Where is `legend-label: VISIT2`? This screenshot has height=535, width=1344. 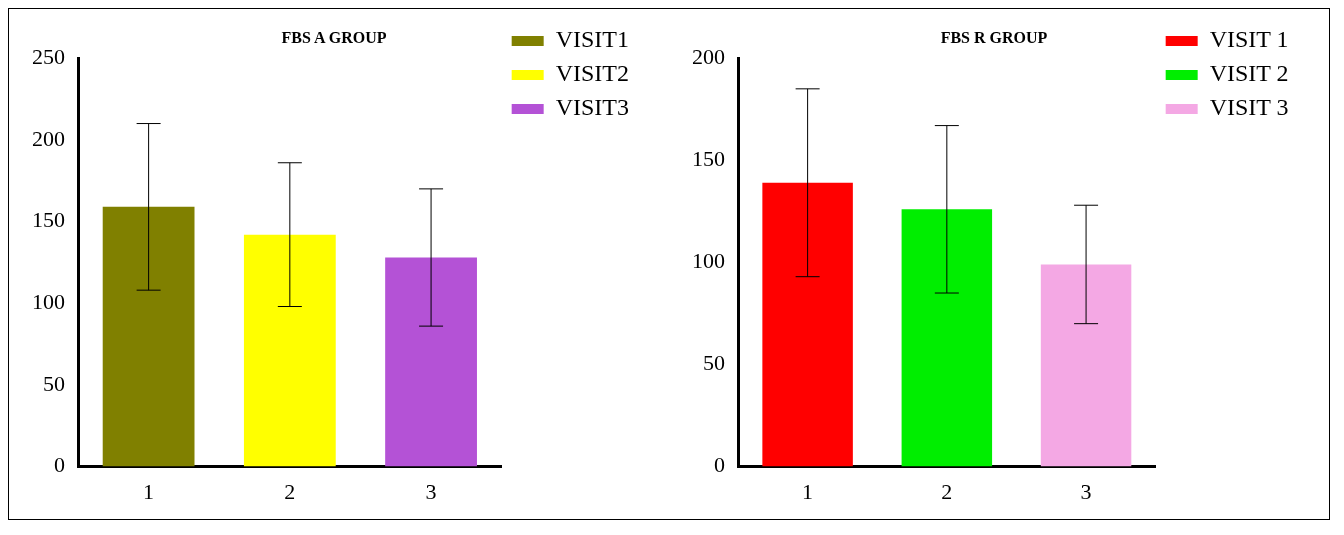 legend-label: VISIT2 is located at coordinates (592, 73).